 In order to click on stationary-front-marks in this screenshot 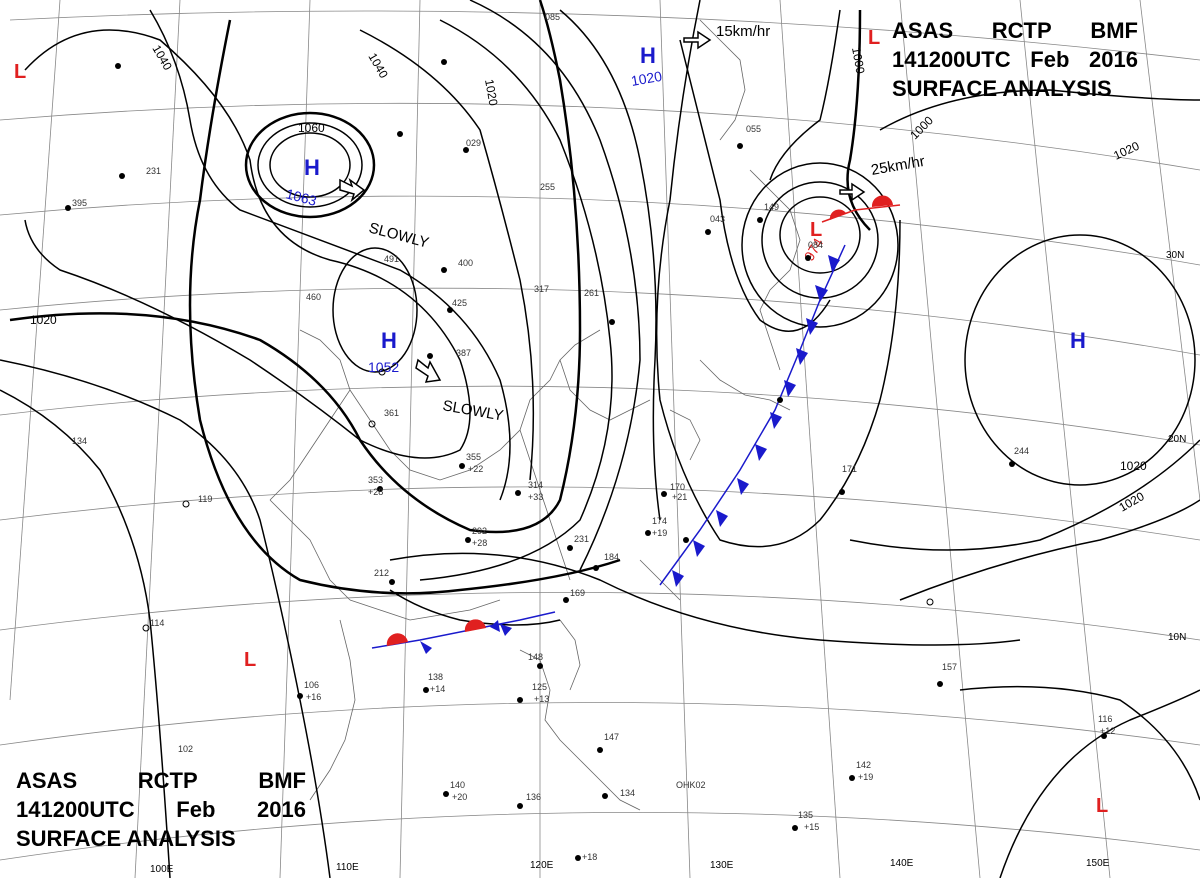, I will do `click(449, 636)`.